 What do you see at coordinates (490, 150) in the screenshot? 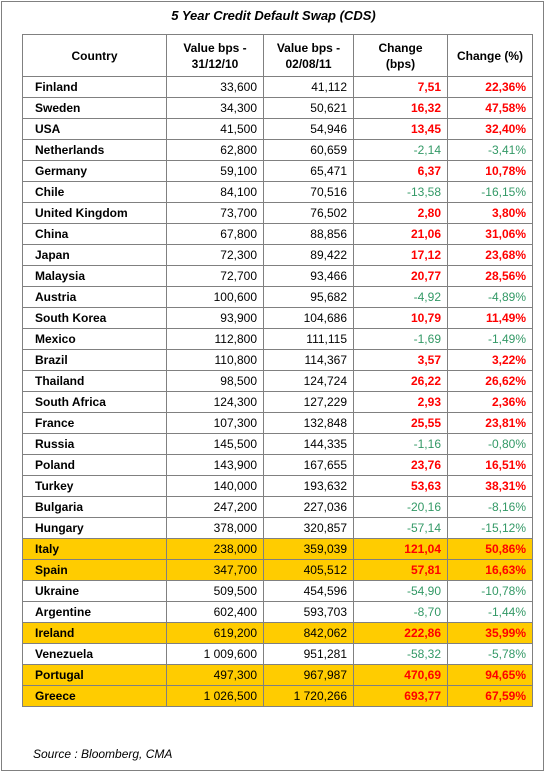
I see `change-pct-cell: -3,41%` at bounding box center [490, 150].